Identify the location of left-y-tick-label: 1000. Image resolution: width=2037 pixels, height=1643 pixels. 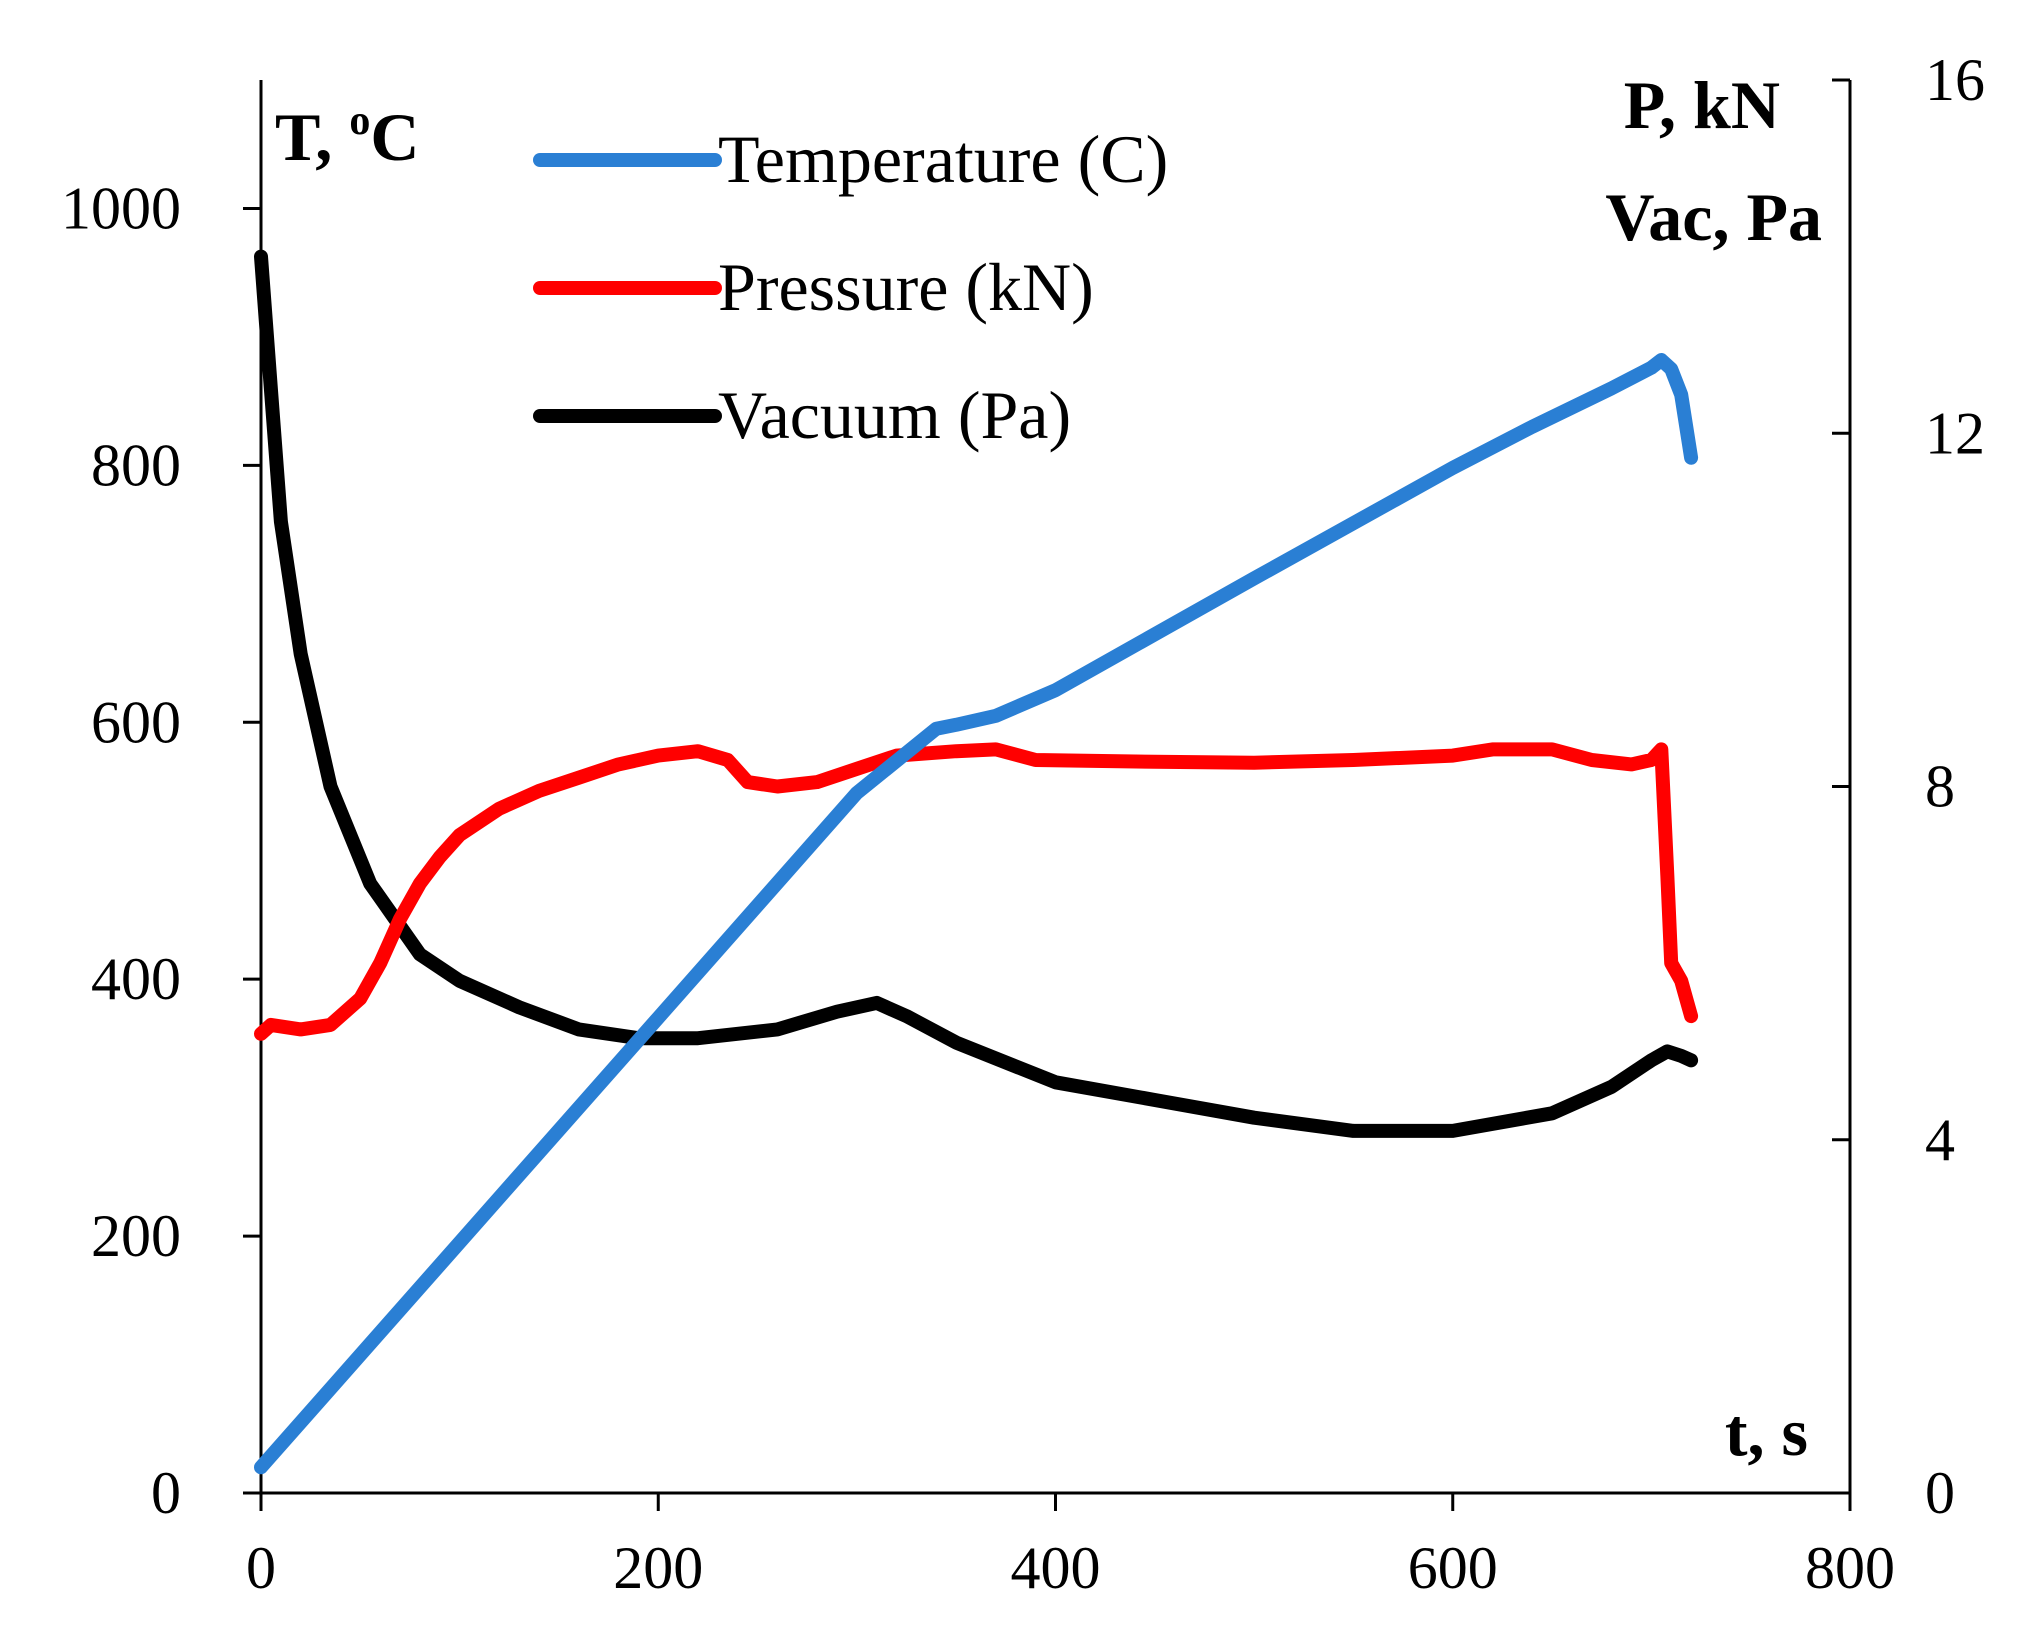
(121, 208).